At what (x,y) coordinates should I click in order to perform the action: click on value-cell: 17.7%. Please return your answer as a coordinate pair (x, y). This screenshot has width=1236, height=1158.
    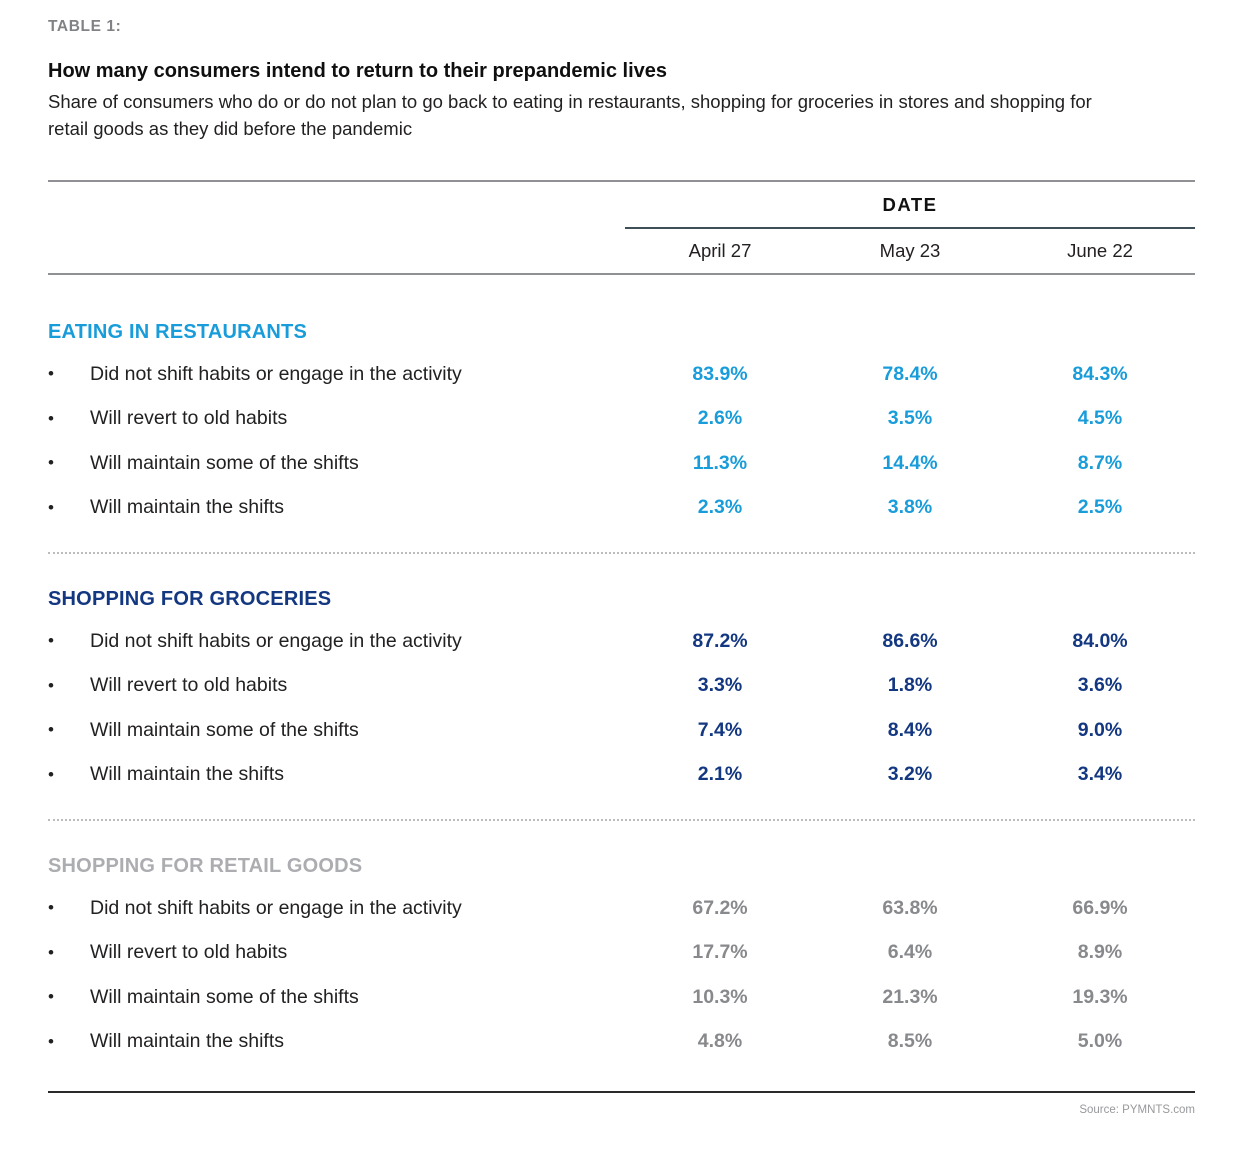
    Looking at the image, I should click on (720, 952).